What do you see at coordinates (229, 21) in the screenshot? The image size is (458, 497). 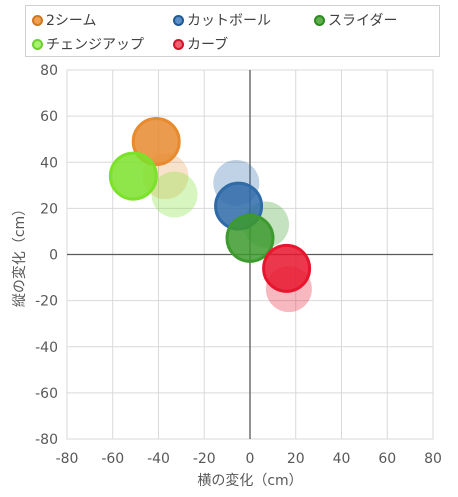 I see `legend-label-cutball: カットボール` at bounding box center [229, 21].